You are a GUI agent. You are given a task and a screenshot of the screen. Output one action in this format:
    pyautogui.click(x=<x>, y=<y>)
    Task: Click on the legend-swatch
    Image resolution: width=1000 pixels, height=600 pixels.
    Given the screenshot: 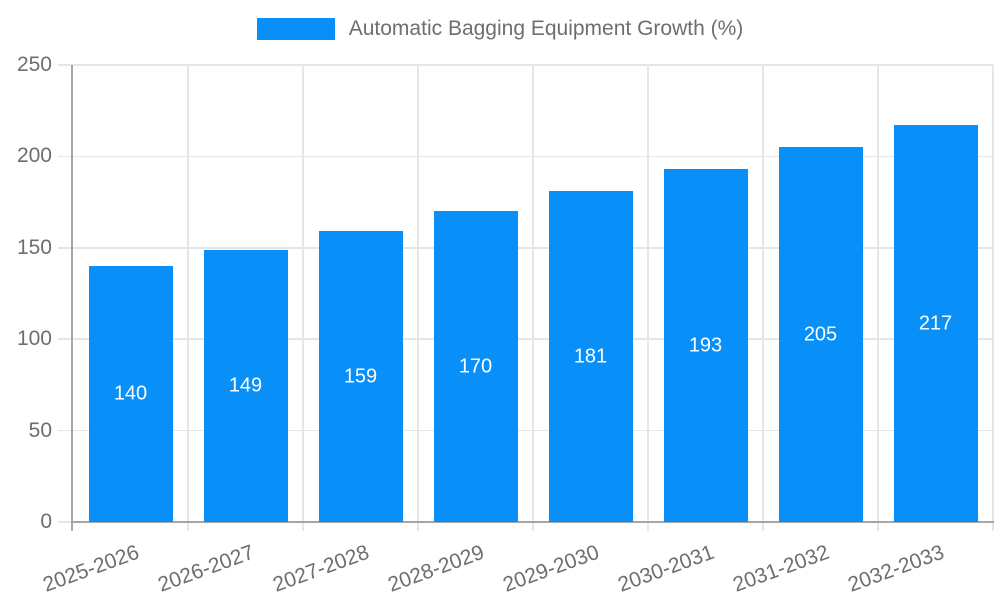 What is the action you would take?
    pyautogui.click(x=295, y=29)
    